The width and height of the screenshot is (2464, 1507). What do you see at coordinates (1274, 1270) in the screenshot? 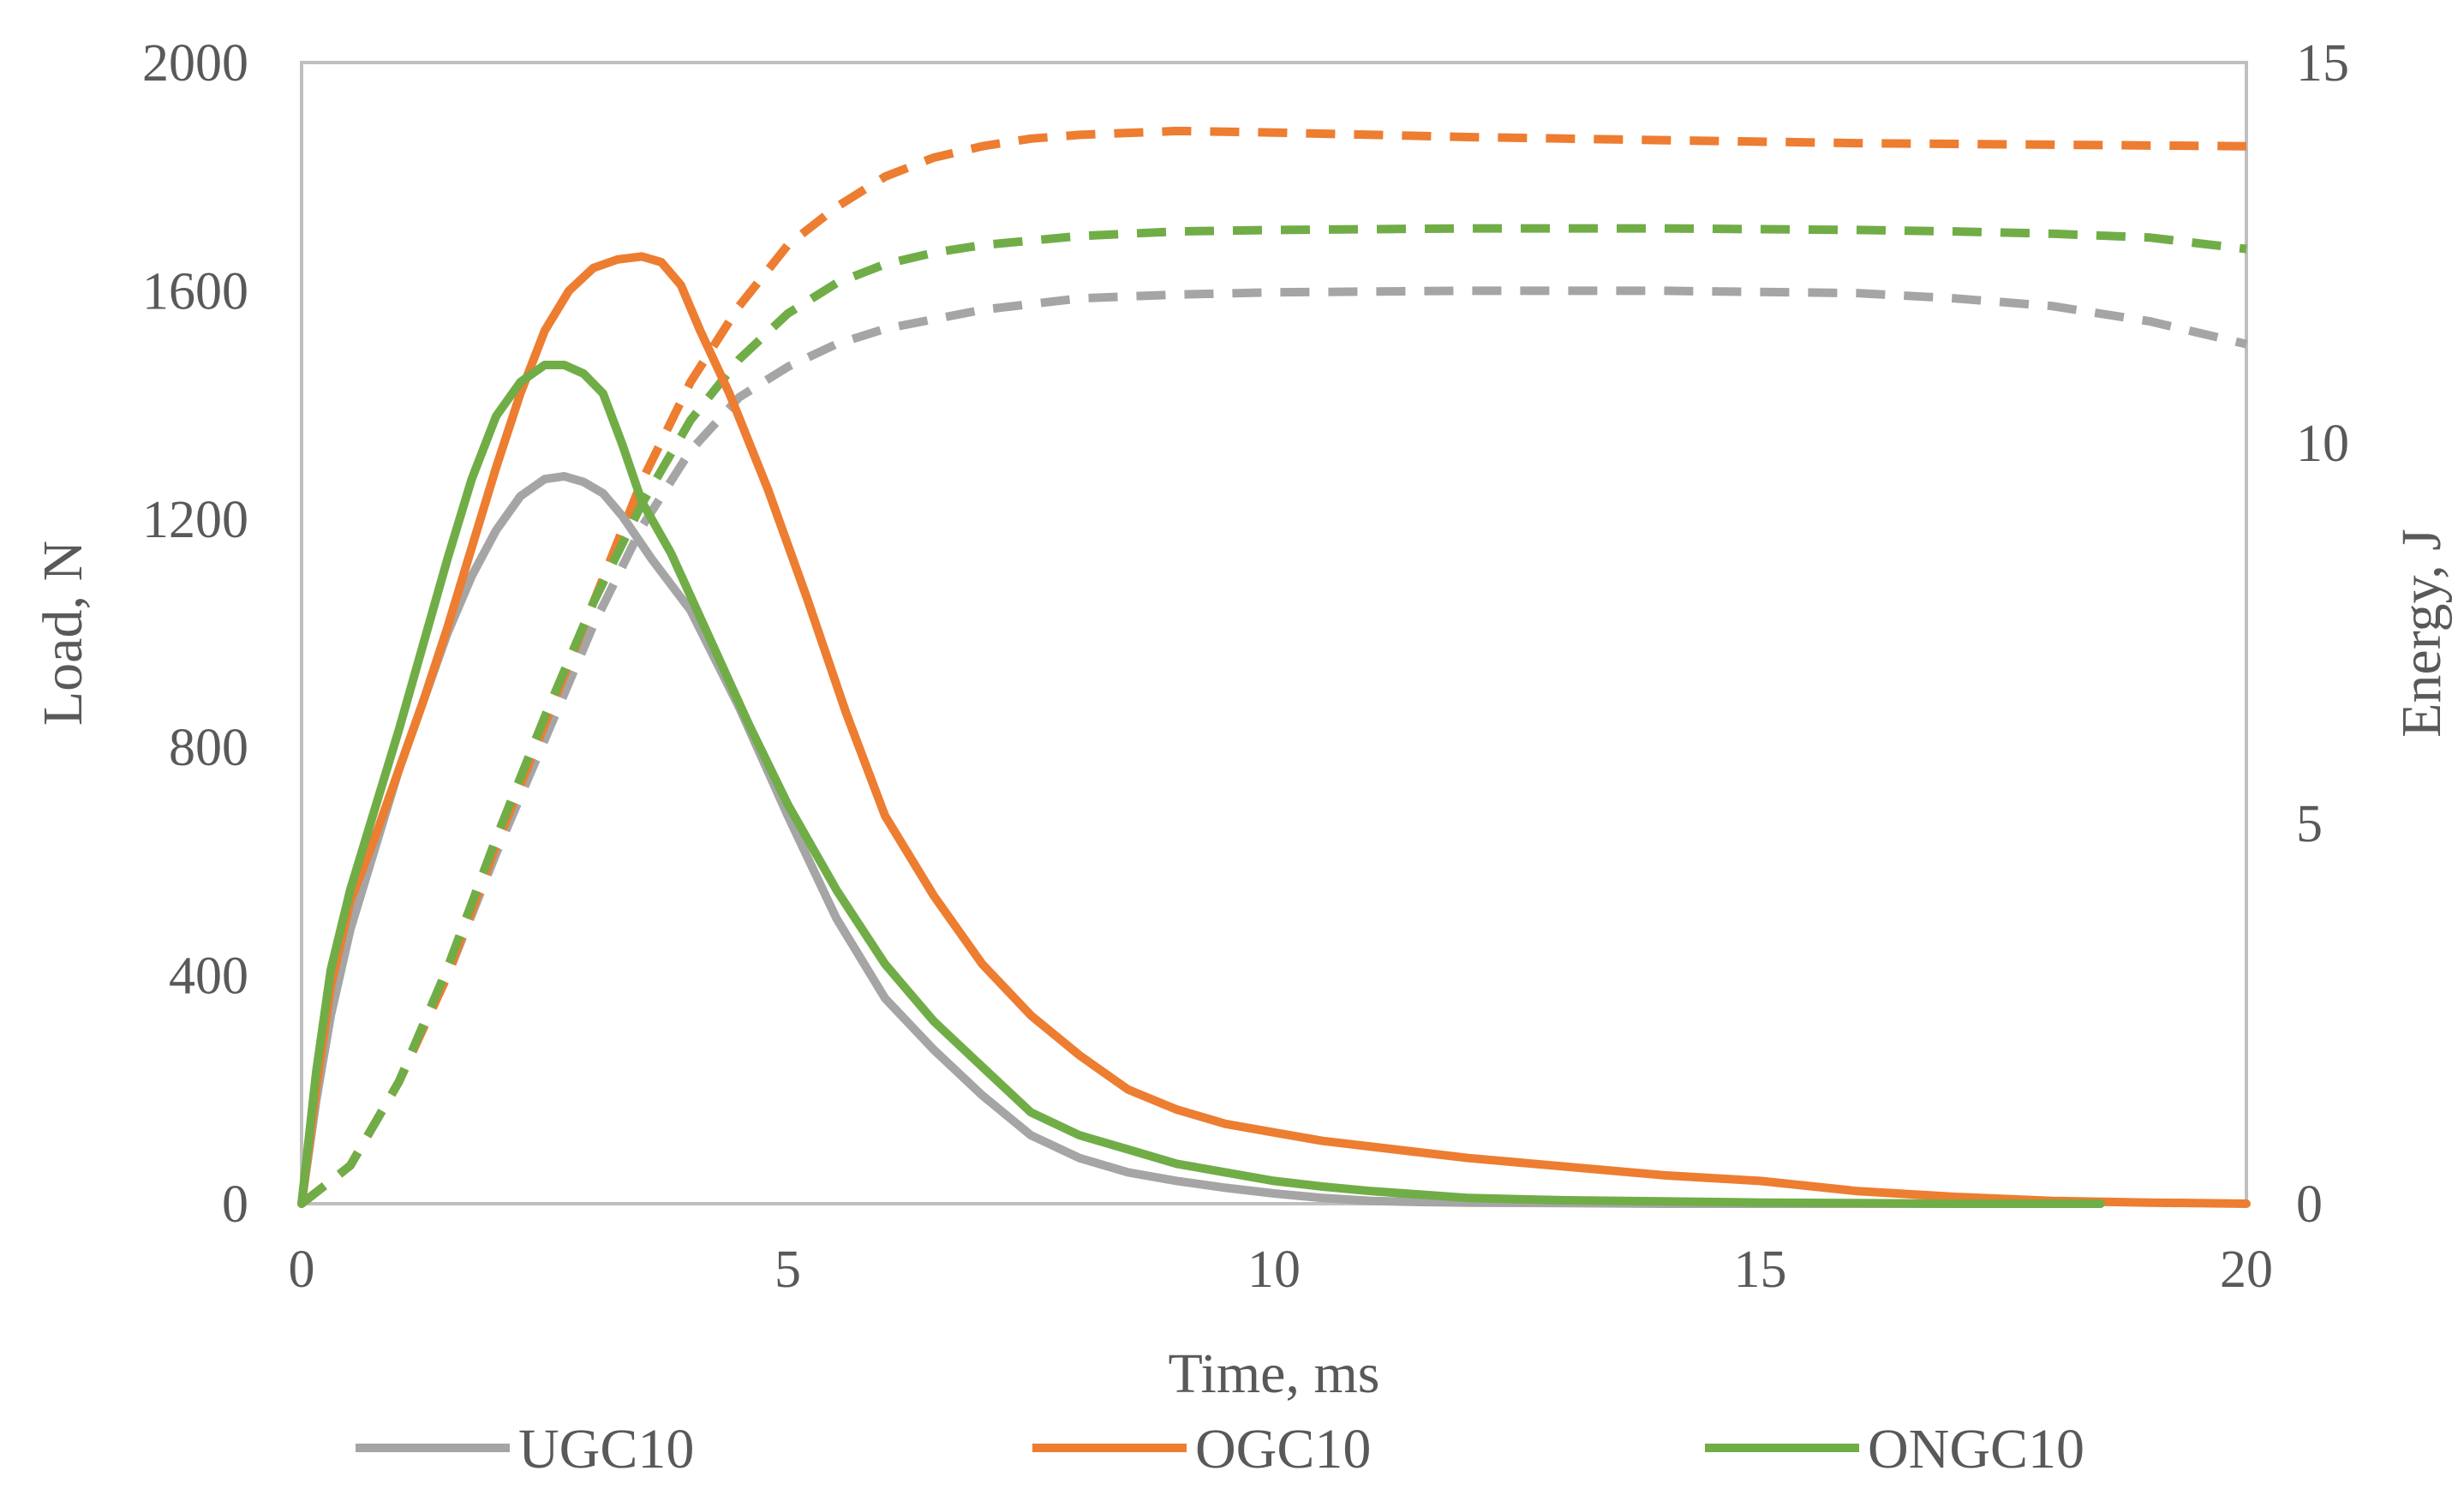
I see `x-tick-label: 10` at bounding box center [1274, 1270].